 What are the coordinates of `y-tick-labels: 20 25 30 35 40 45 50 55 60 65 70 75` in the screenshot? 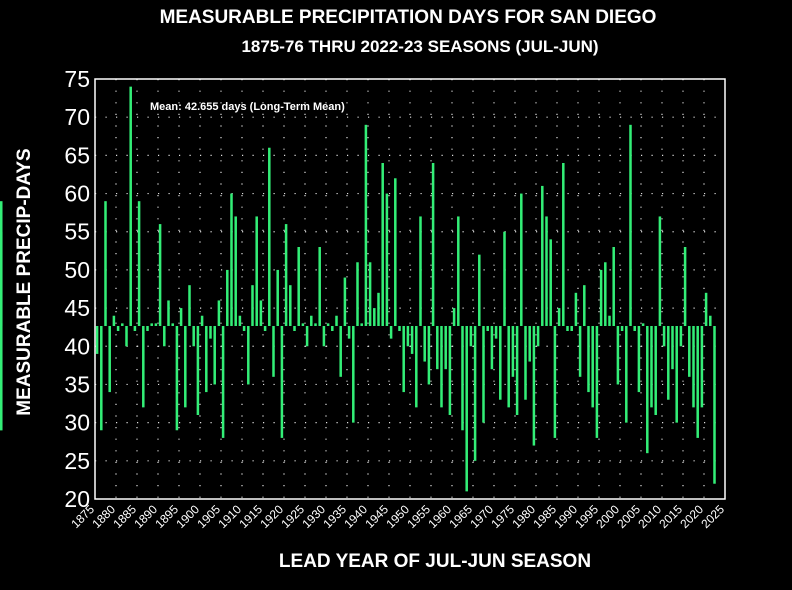 It's located at (77, 289).